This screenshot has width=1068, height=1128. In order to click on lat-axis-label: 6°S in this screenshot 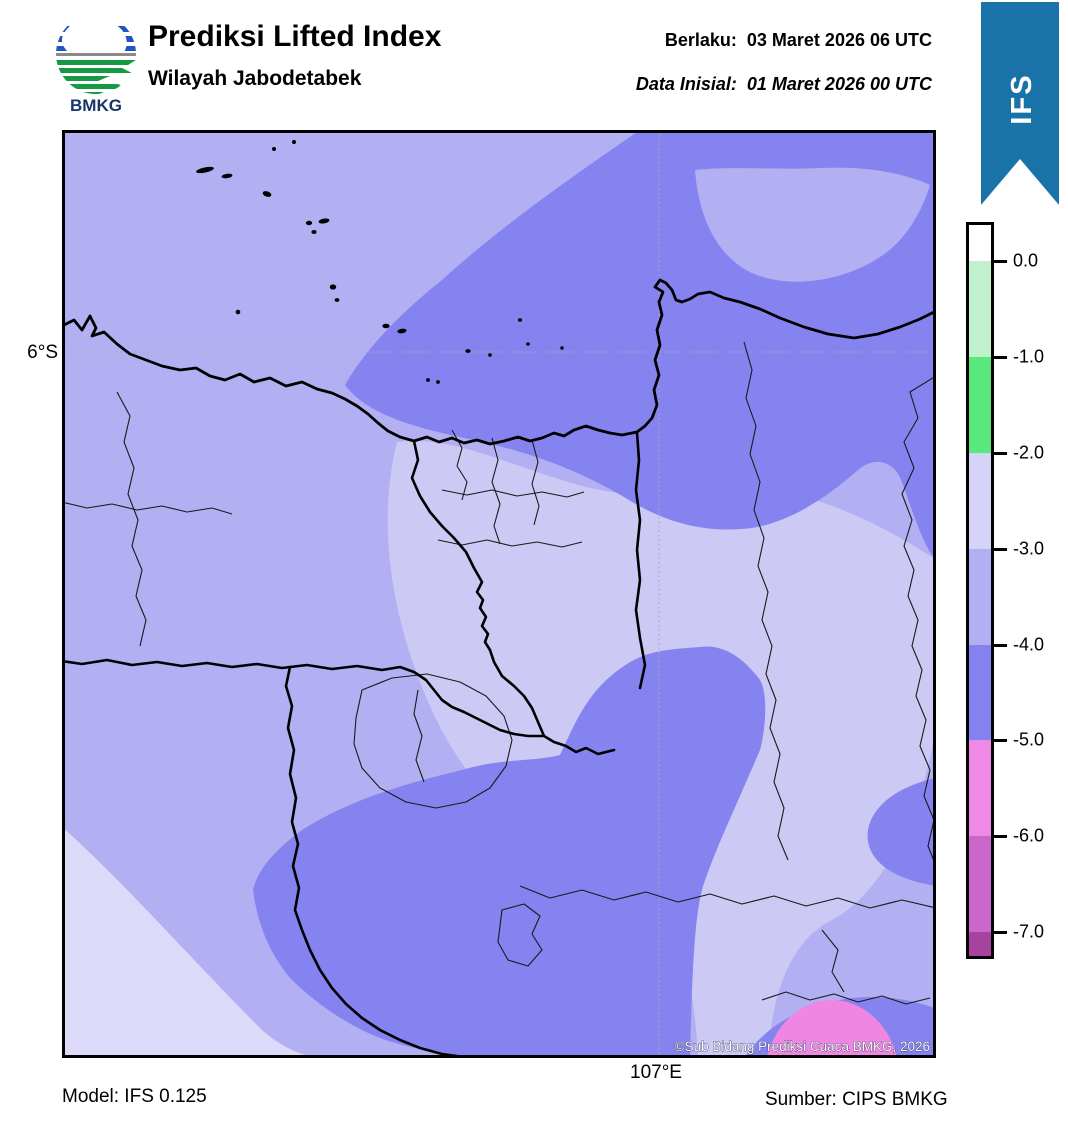, I will do `click(42, 352)`.